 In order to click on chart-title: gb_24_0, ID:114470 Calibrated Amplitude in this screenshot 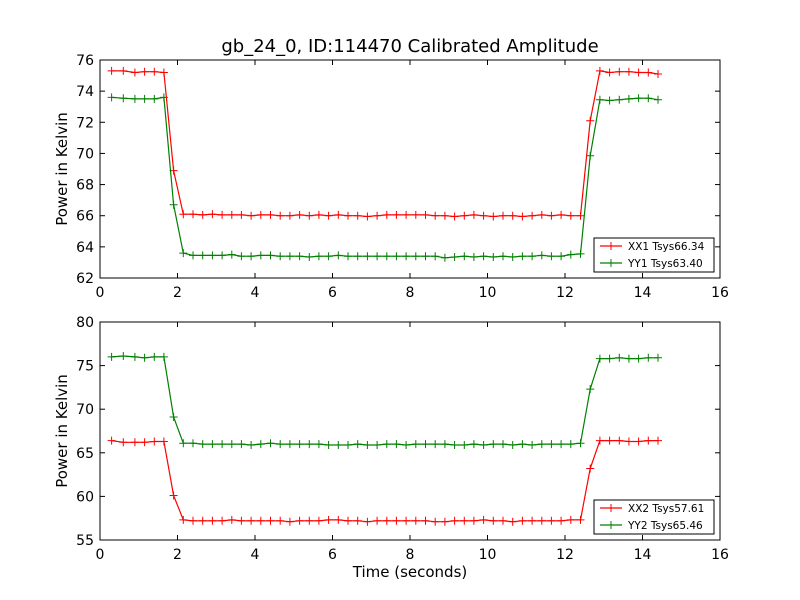, I will do `click(409, 46)`.